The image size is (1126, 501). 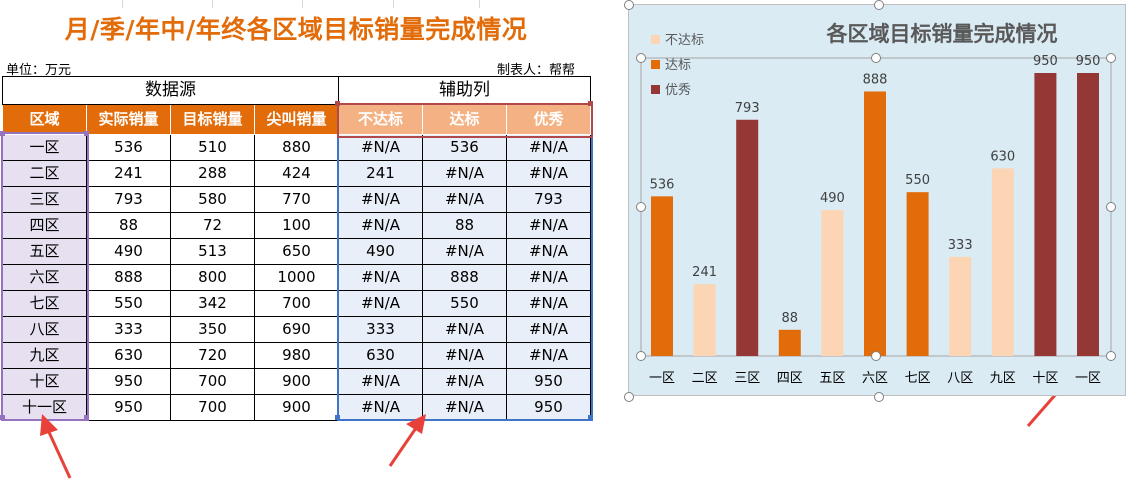 What do you see at coordinates (212, 251) in the screenshot?
I see `data-cell: 513` at bounding box center [212, 251].